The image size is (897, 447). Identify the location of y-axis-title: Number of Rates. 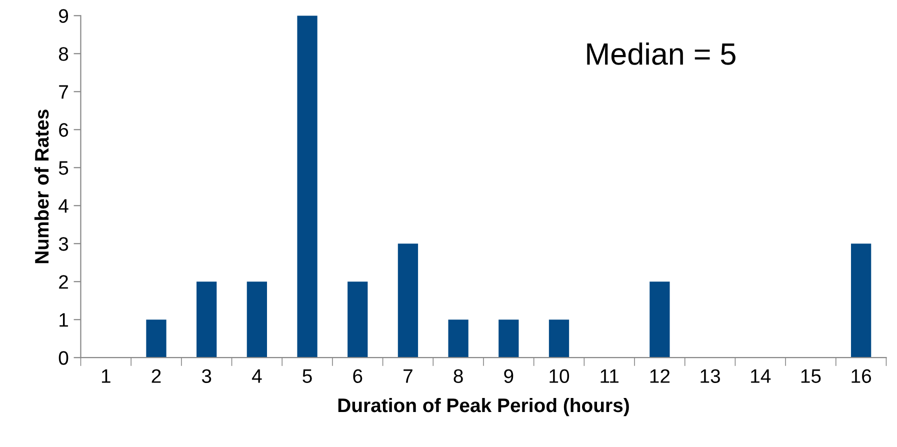
(41, 187).